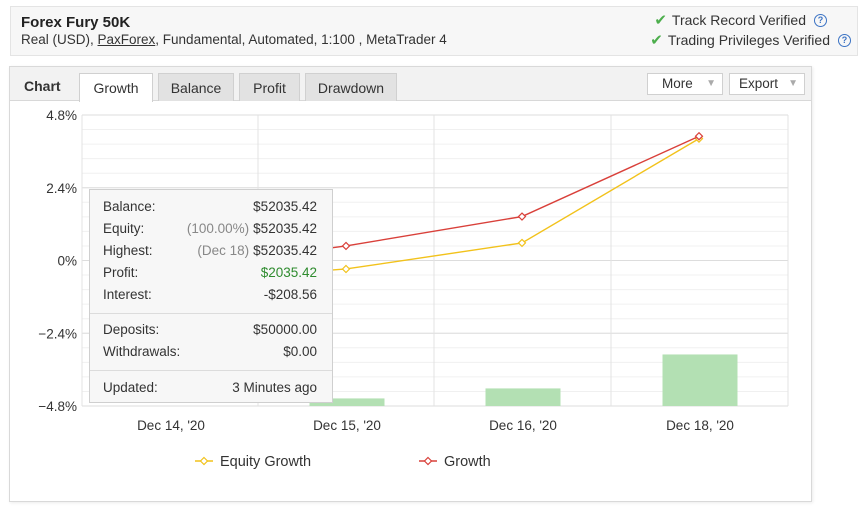 This screenshot has width=858, height=520. What do you see at coordinates (759, 83) in the screenshot?
I see `export-label: Export` at bounding box center [759, 83].